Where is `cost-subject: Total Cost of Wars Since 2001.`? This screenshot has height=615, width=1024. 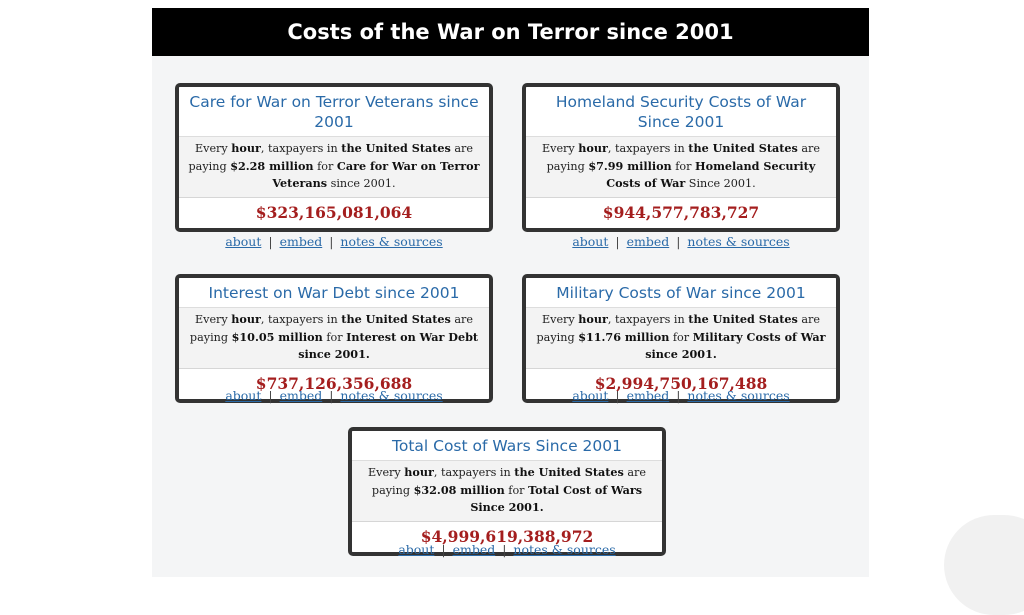 cost-subject: Total Cost of Wars Since 2001. is located at coordinates (556, 498).